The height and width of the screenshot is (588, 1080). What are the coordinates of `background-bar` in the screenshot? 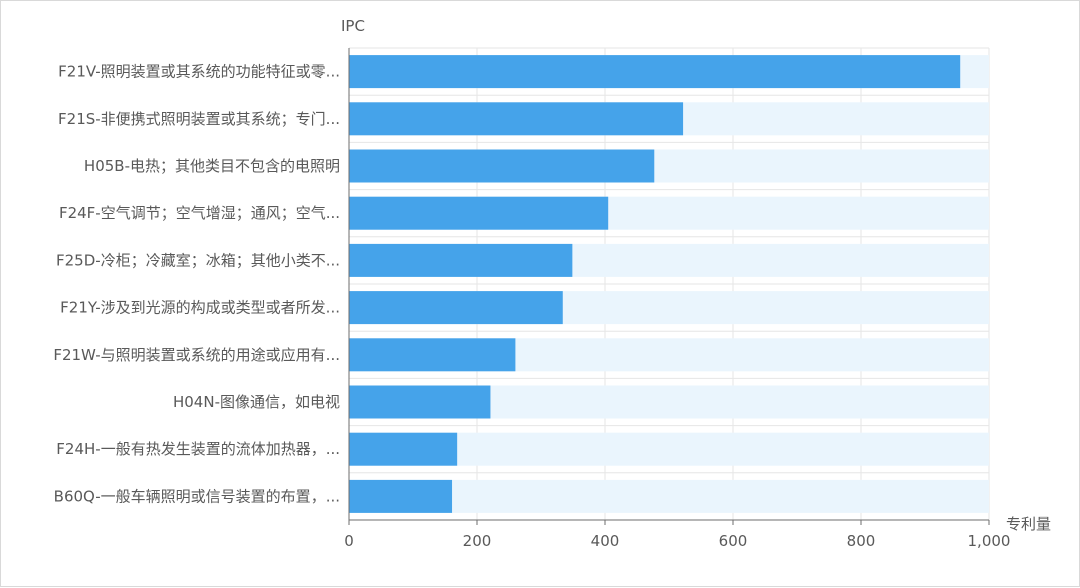 It's located at (669, 496).